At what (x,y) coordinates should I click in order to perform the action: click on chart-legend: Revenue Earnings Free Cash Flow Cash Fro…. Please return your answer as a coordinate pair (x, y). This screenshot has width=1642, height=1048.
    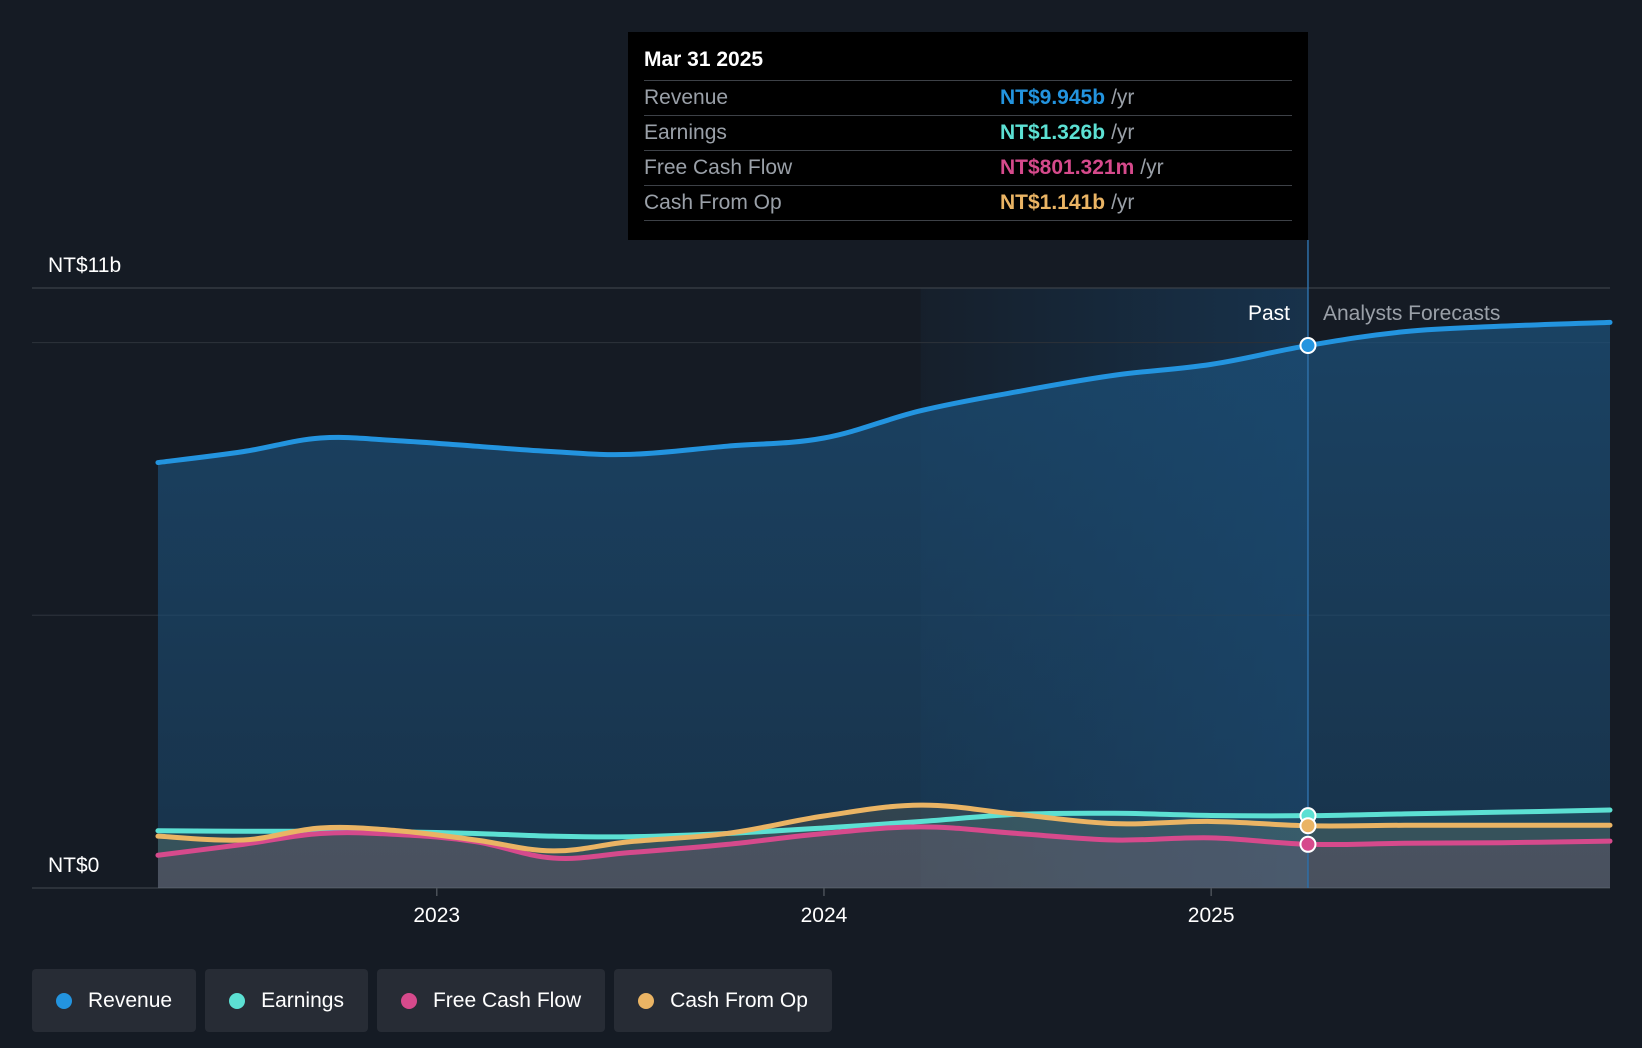
    Looking at the image, I should click on (432, 1000).